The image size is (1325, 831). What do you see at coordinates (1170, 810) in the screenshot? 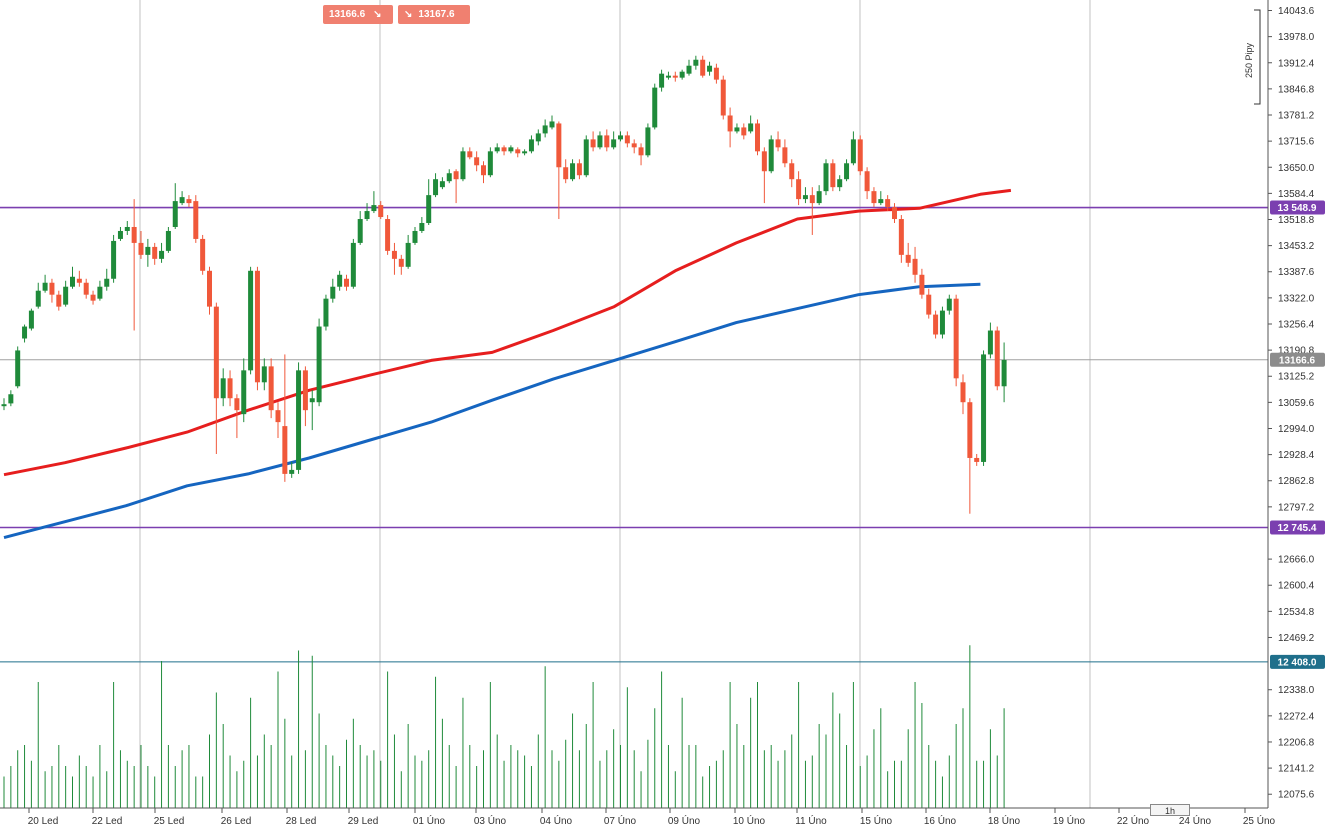
I see `timeframe-badge: 1h` at bounding box center [1170, 810].